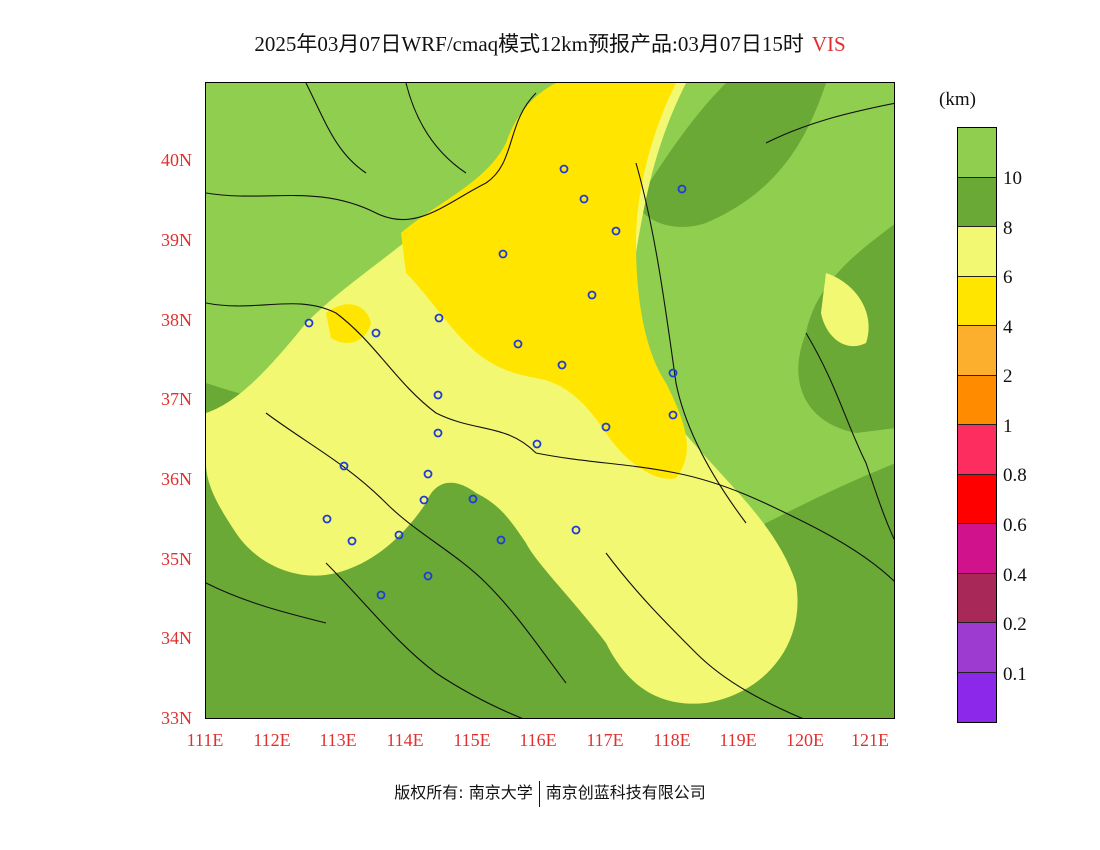 The height and width of the screenshot is (850, 1100). Describe the element at coordinates (805, 740) in the screenshot. I see `lon-label-120e: 120E` at that location.